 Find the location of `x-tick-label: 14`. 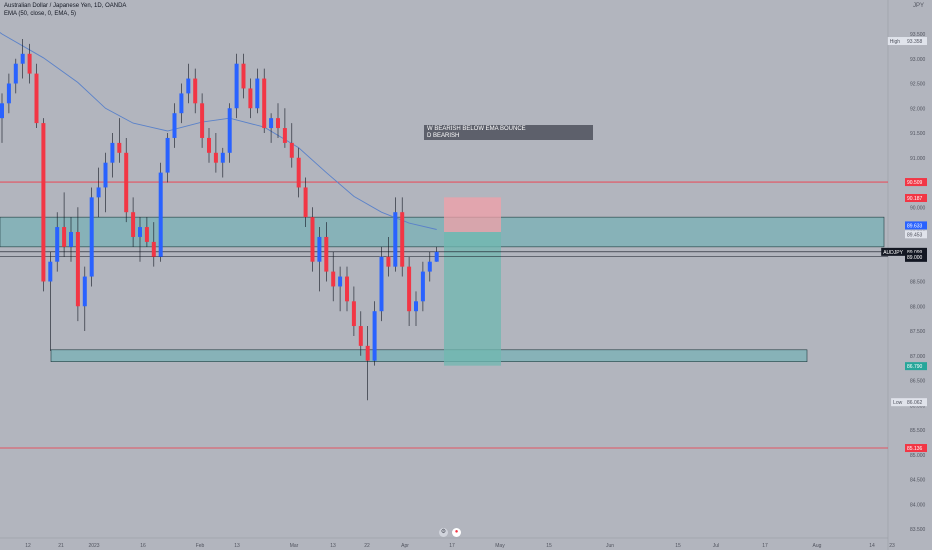

x-tick-label: 14 is located at coordinates (872, 546).